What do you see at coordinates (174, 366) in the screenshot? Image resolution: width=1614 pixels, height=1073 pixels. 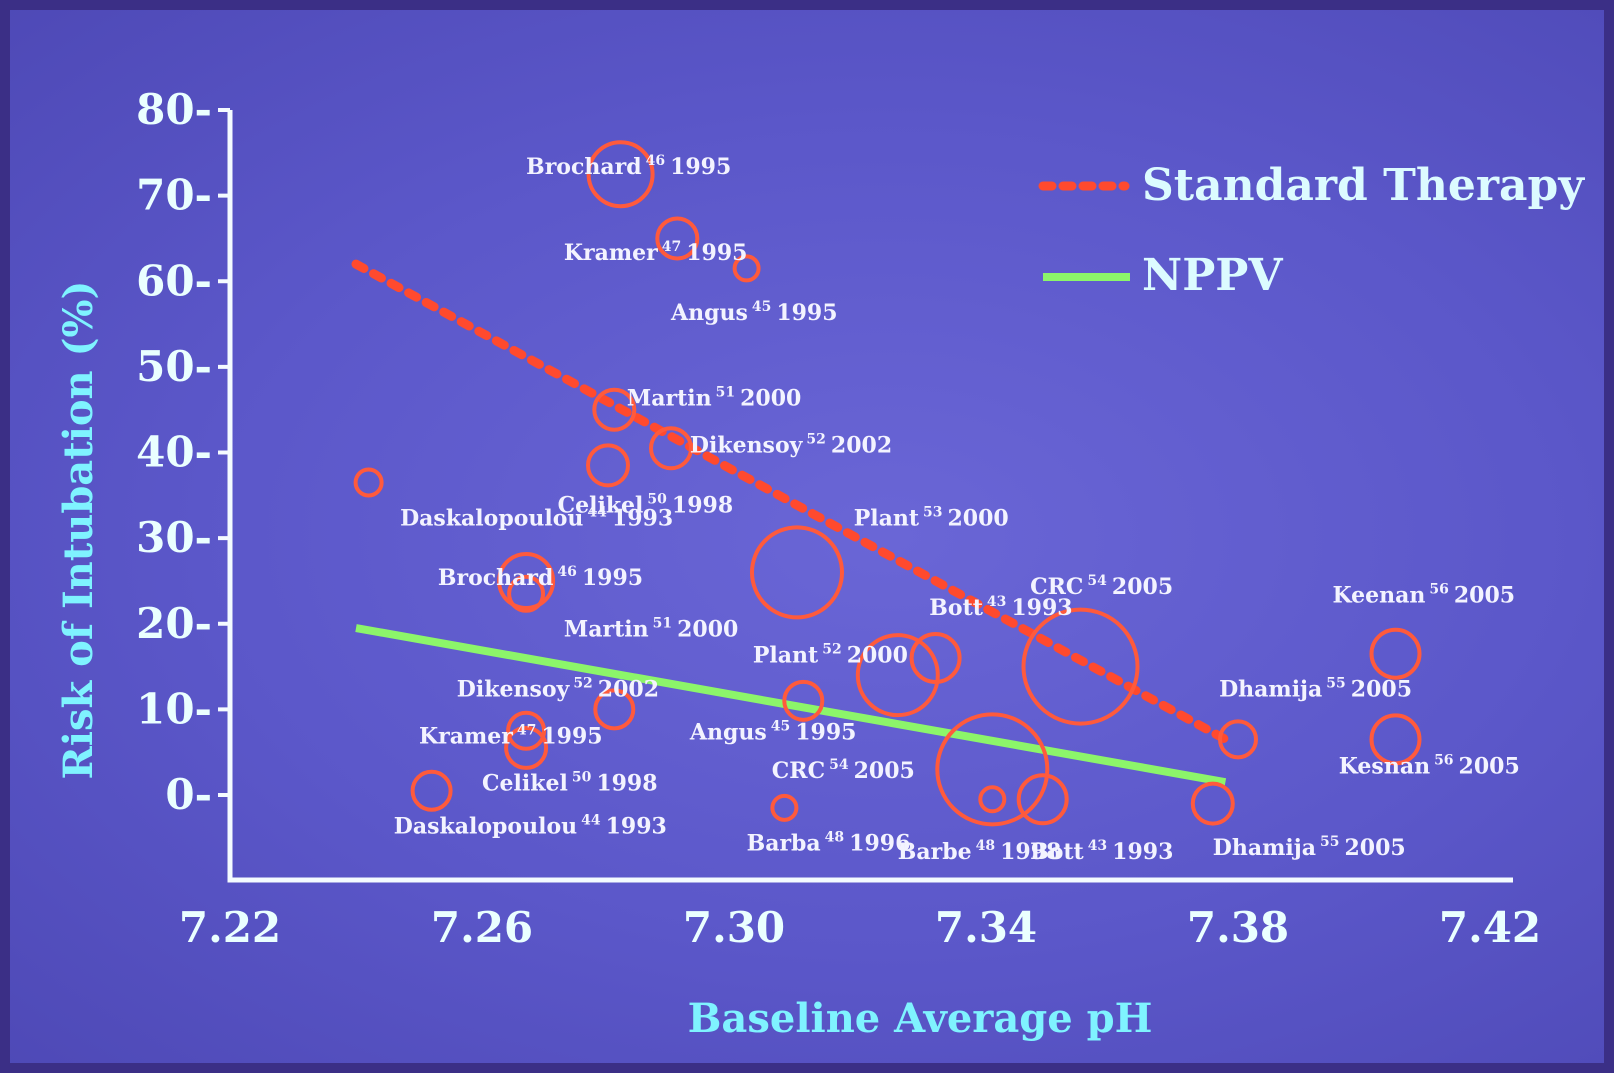 I see `y-tick-label: 50-` at bounding box center [174, 366].